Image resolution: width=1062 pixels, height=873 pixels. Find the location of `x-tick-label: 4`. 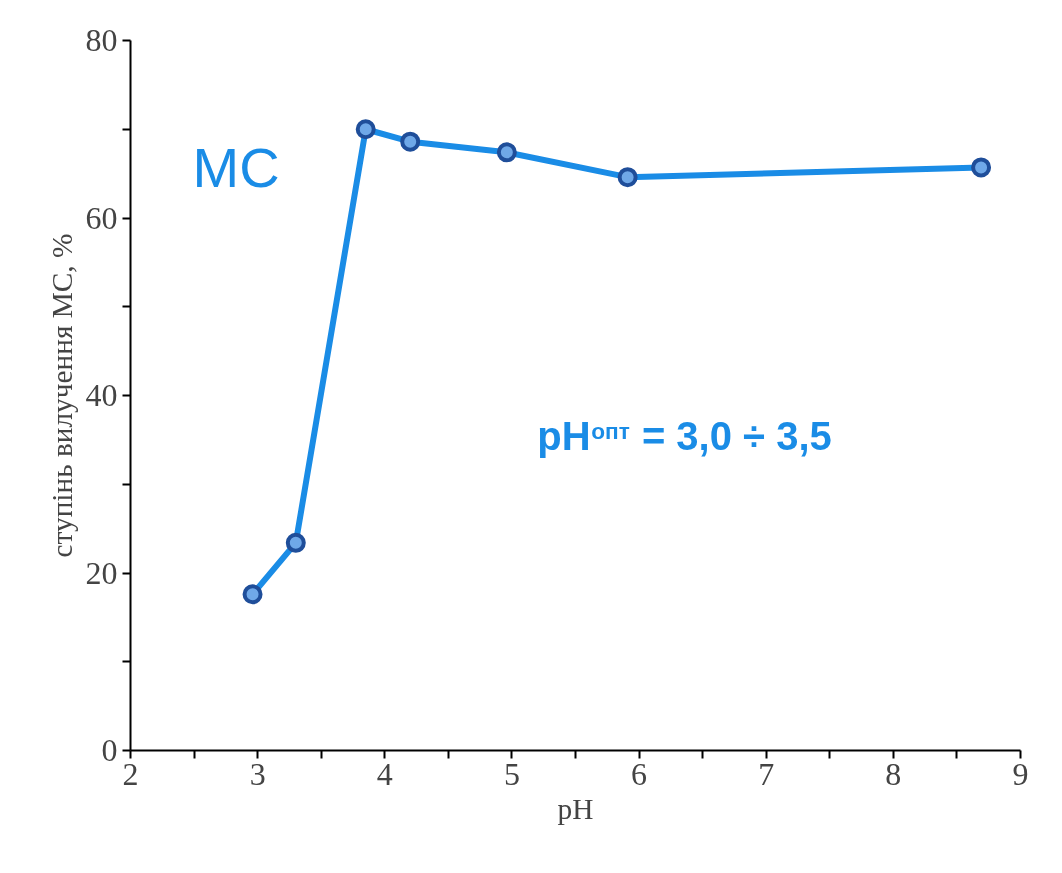

x-tick-label: 4 is located at coordinates (384, 773).